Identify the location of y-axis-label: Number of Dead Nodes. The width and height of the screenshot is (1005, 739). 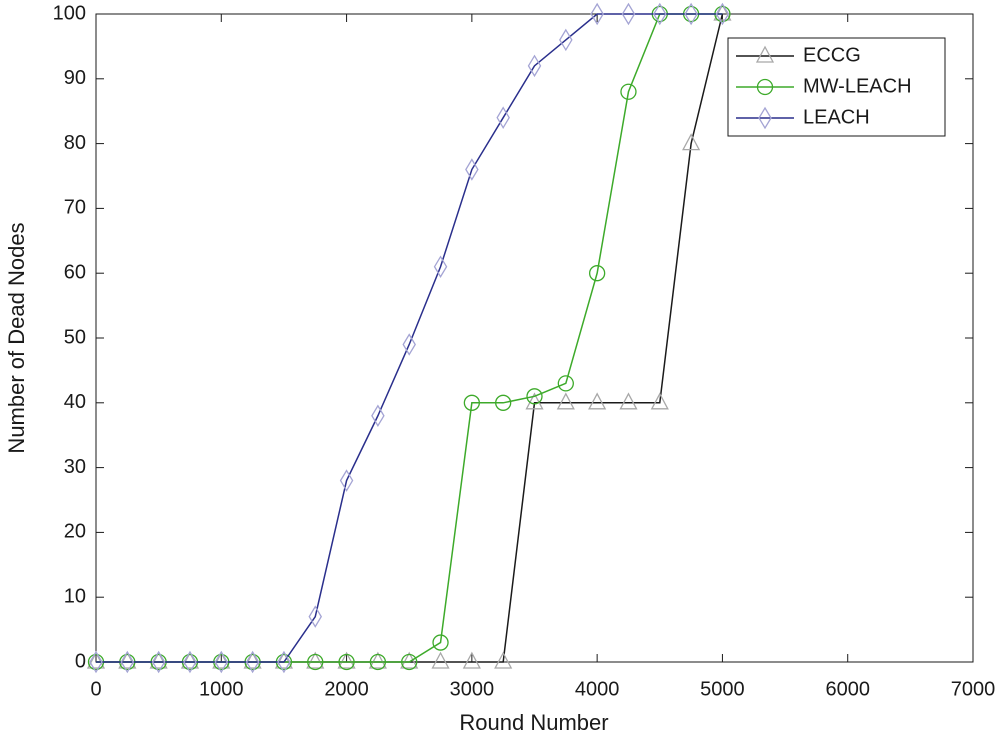
(16, 337).